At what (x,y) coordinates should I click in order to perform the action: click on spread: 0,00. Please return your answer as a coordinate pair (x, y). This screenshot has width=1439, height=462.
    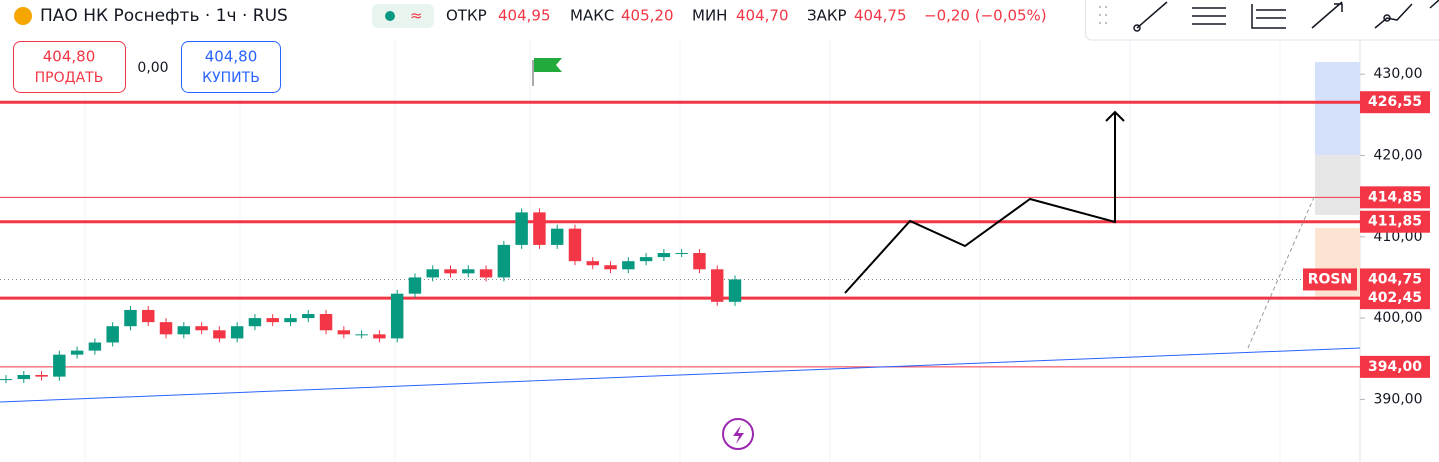
    Looking at the image, I should click on (152, 68).